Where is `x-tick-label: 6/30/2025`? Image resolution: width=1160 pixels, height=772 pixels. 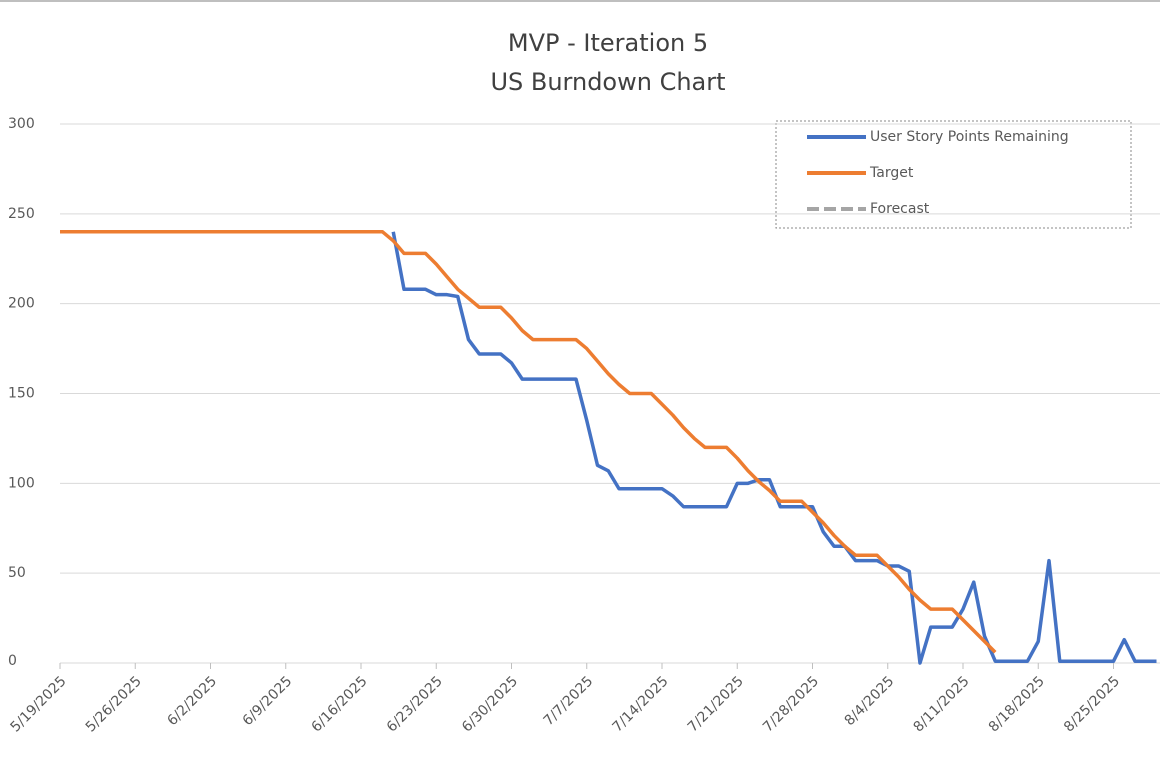
x-tick-label: 6/30/2025 is located at coordinates (490, 704).